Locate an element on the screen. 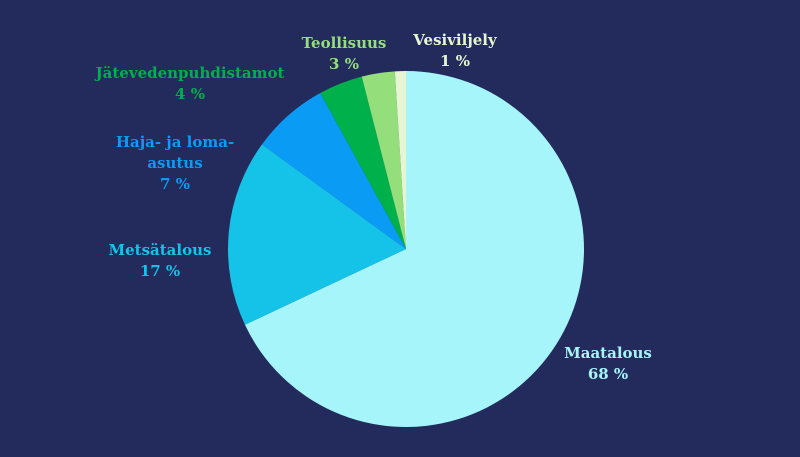  label-teollisuus: Teollisuus 3 % is located at coordinates (344, 54).